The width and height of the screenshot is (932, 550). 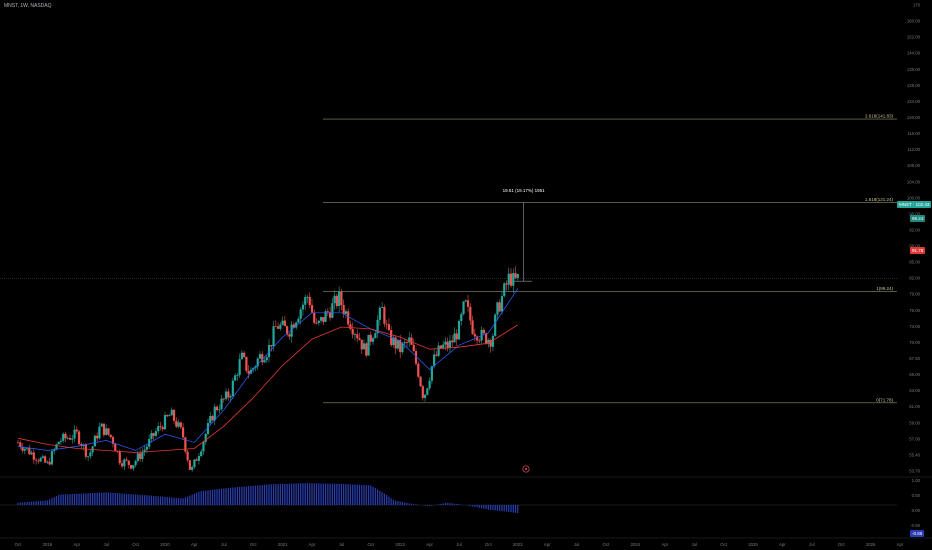 I want to click on y-tick-label: 120.00, so click(x=914, y=117).